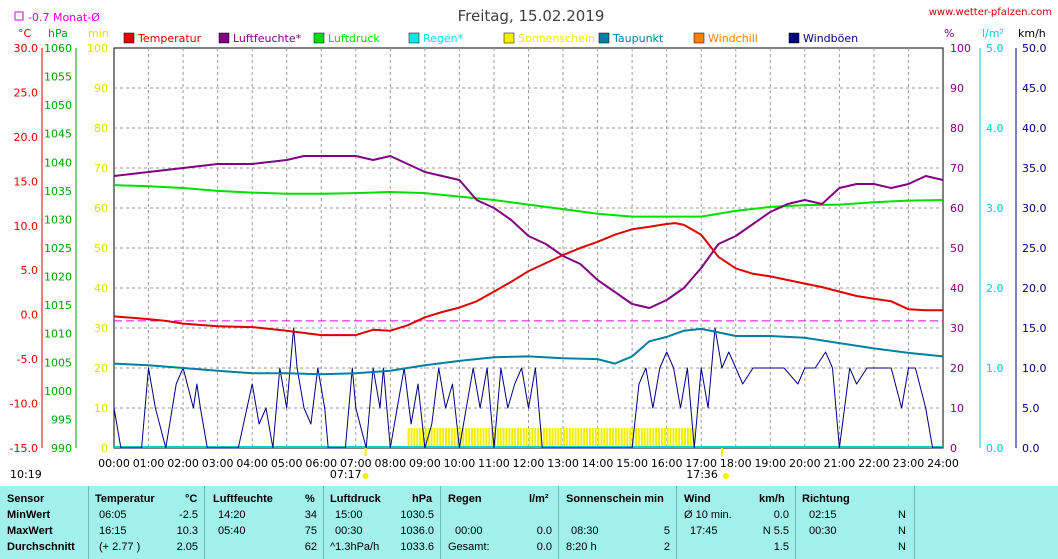 Image resolution: width=1058 pixels, height=559 pixels. Describe the element at coordinates (113, 515) in the screenshot. I see `stats-temp-min-time: 06:05` at that location.